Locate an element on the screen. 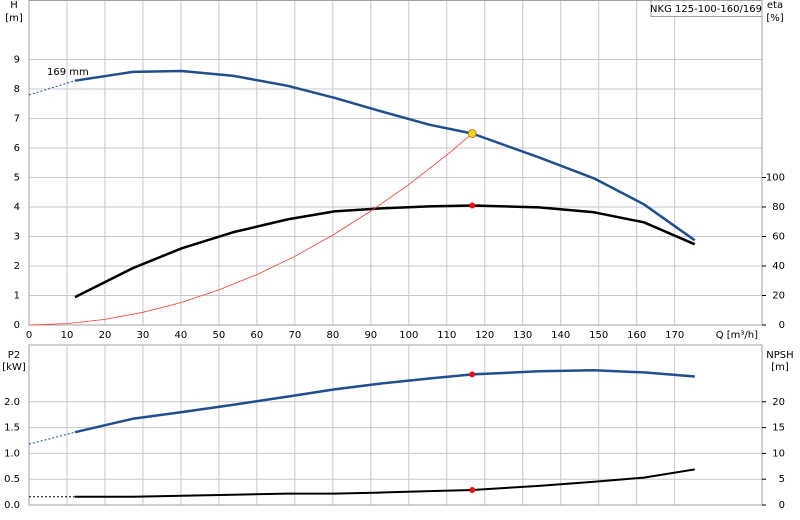 This screenshot has width=800, height=520. y-tick-label: 3 is located at coordinates (17, 237).